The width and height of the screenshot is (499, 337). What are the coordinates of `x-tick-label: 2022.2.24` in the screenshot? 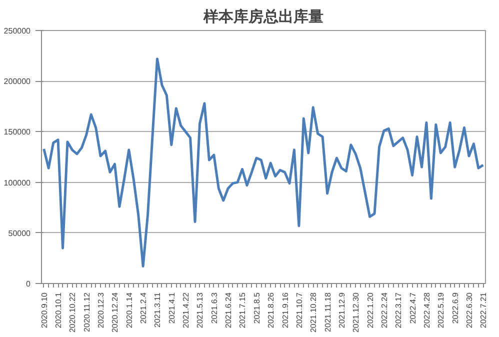 It's located at (384, 310).